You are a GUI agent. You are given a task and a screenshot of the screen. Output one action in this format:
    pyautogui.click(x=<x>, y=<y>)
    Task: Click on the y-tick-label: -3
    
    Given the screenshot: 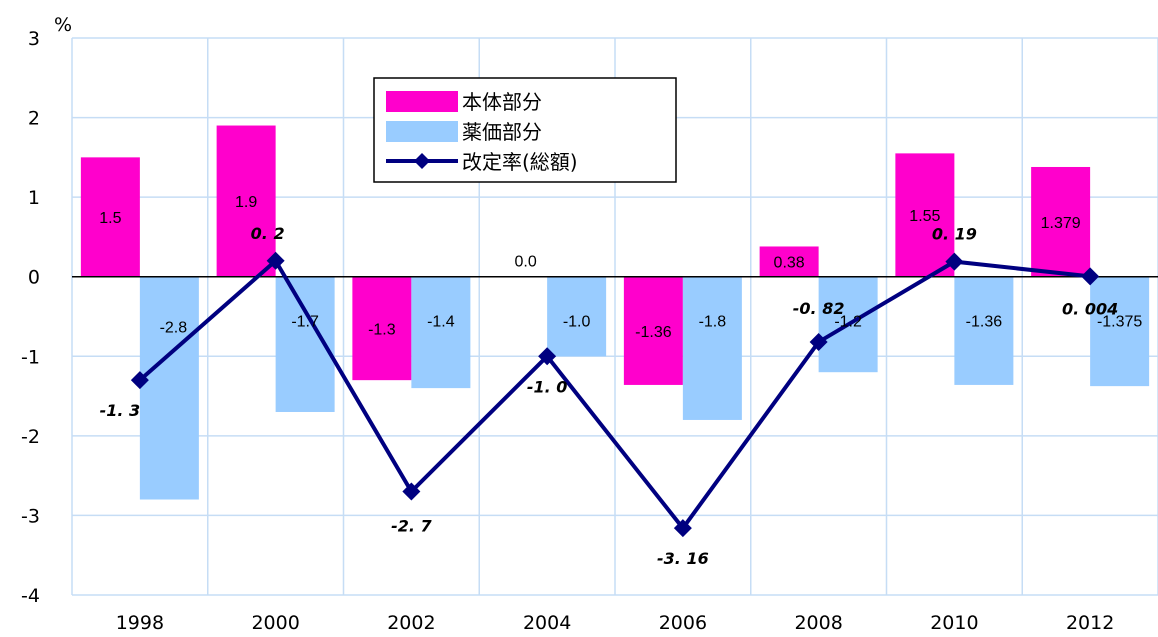 What is the action you would take?
    pyautogui.click(x=30, y=516)
    